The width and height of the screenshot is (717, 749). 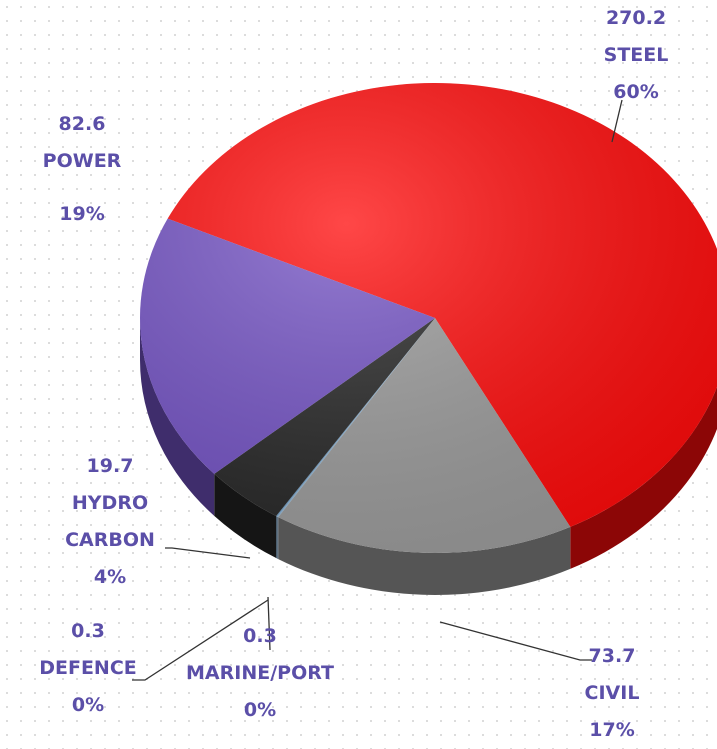 I want to click on label-name: STEEL, so click(x=636, y=55).